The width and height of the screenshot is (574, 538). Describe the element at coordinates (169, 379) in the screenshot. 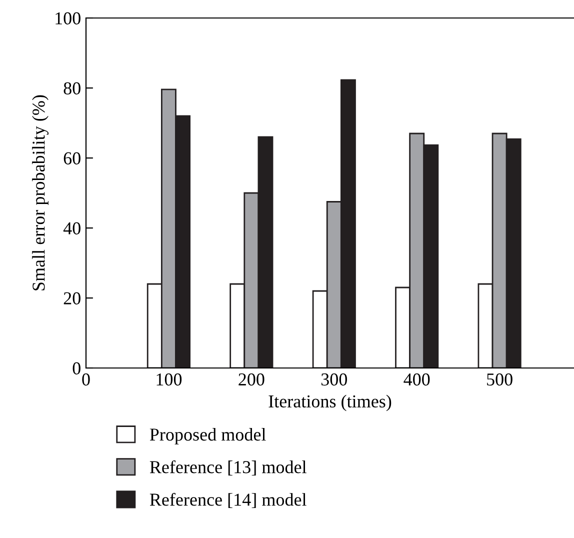

I see `x-tick-label: 100` at that location.